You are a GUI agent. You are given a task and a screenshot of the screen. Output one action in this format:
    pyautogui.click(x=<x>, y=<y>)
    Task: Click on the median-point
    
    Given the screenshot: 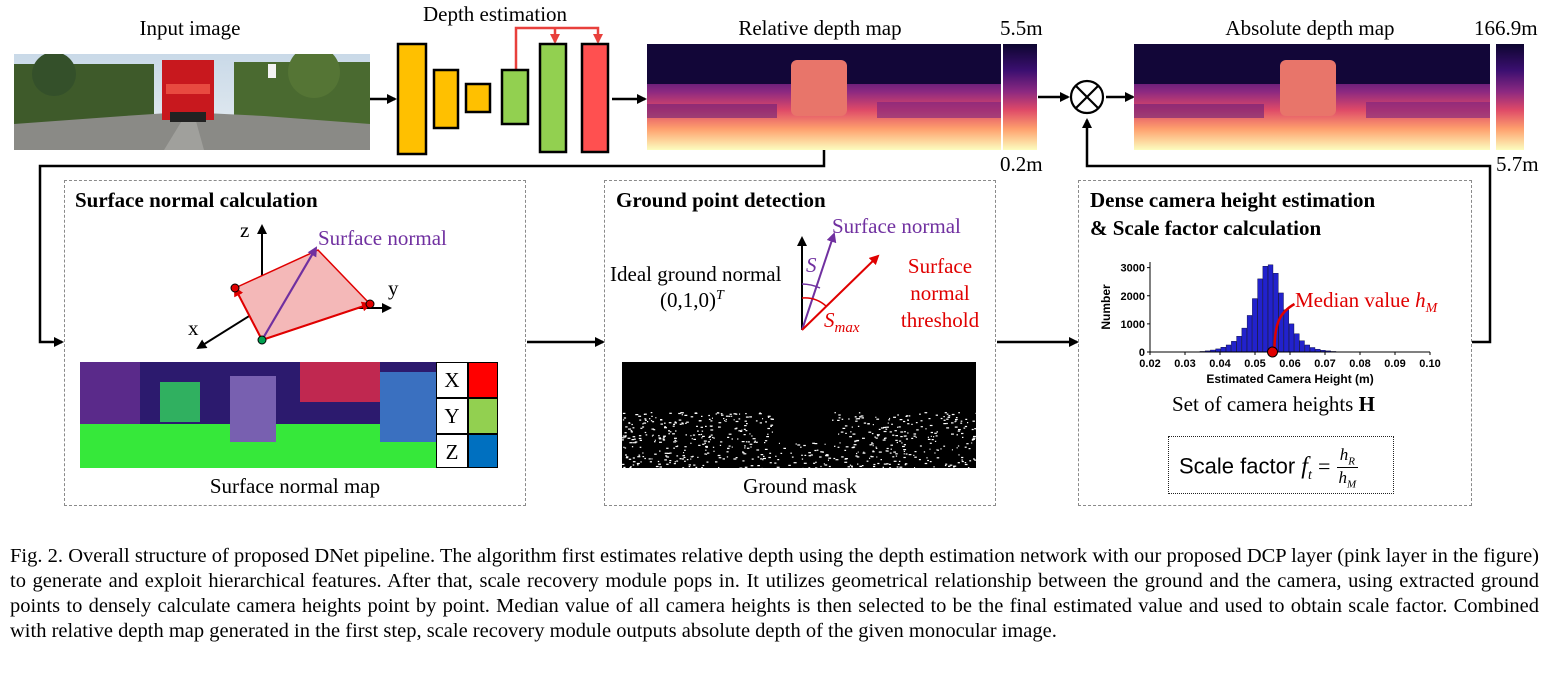 What is the action you would take?
    pyautogui.click(x=1272, y=352)
    